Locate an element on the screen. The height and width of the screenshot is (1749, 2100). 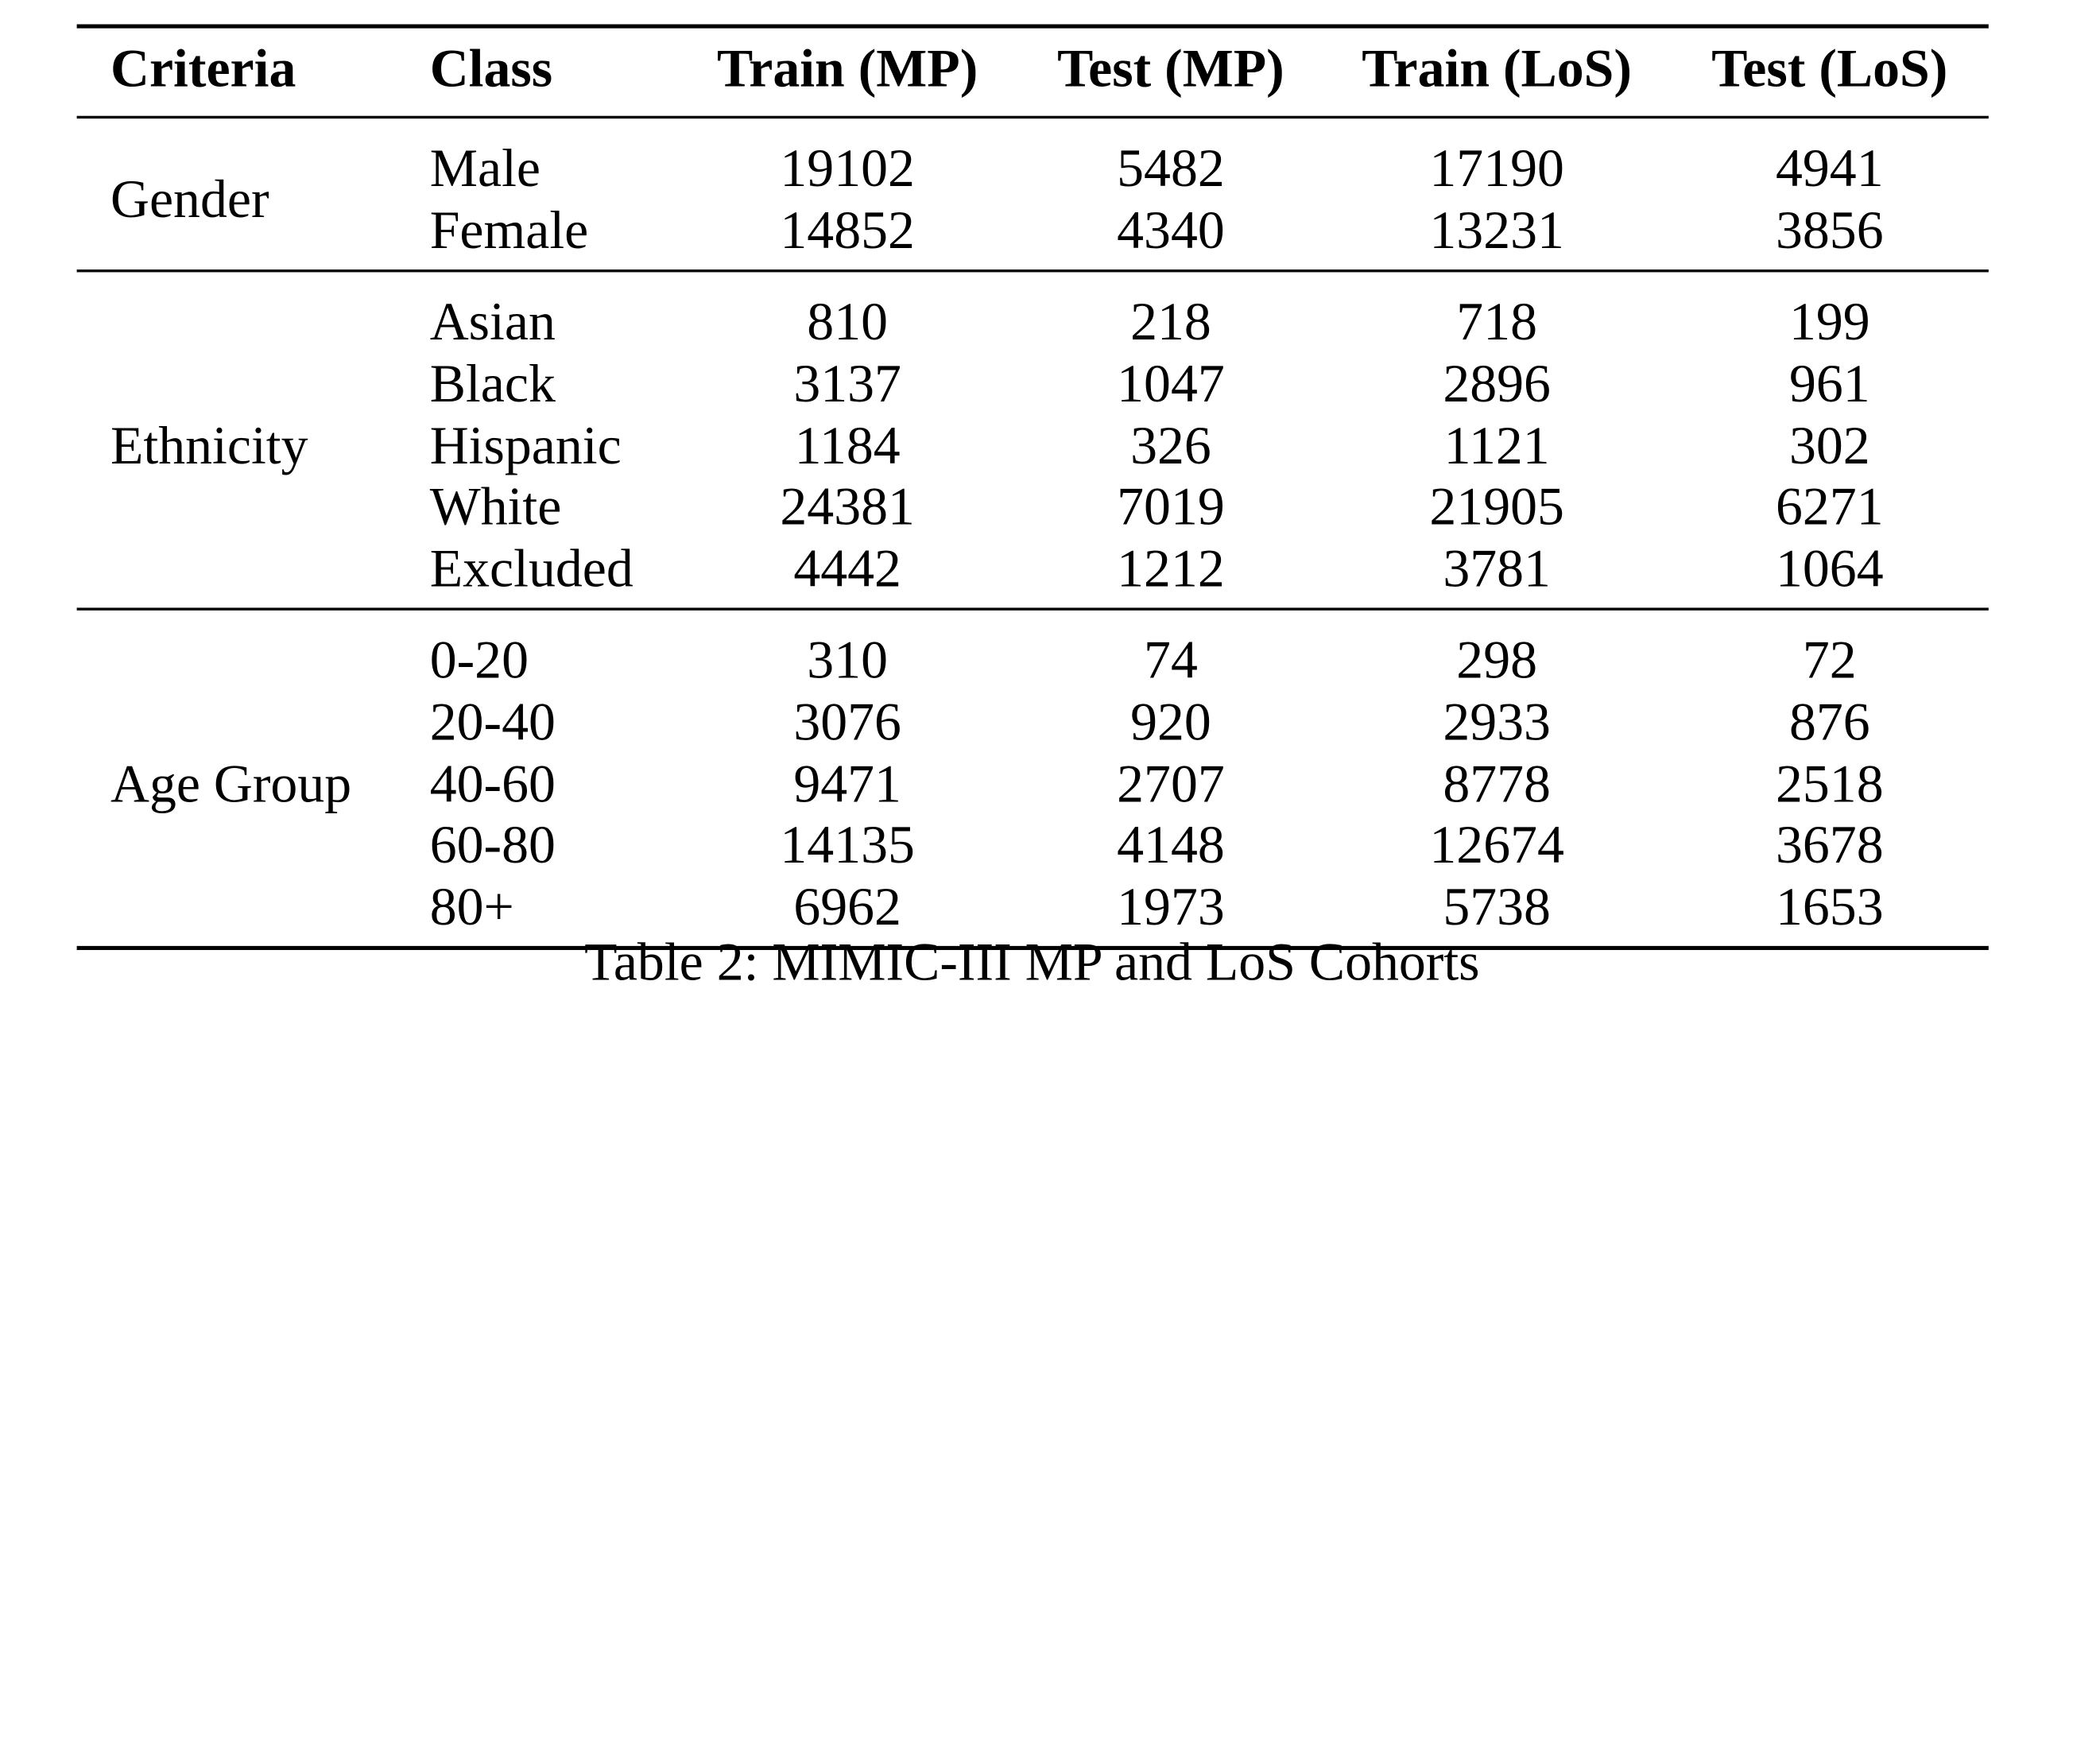
cell-train-los: 17190 is located at coordinates (1496, 168).